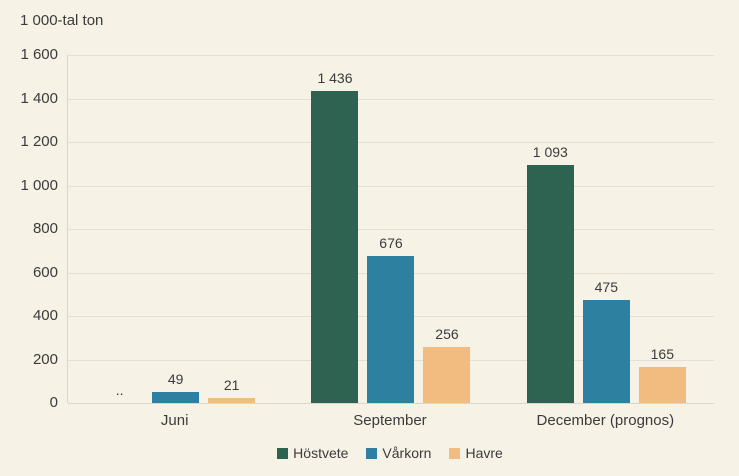  Describe the element at coordinates (321, 453) in the screenshot. I see `legend-label: Höstvete` at that location.